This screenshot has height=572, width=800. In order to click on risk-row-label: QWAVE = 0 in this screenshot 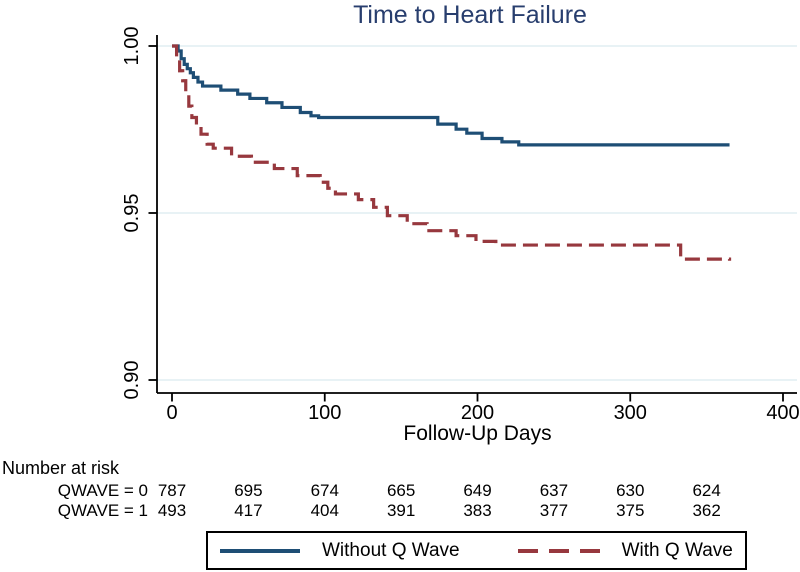, I will do `click(102, 490)`.